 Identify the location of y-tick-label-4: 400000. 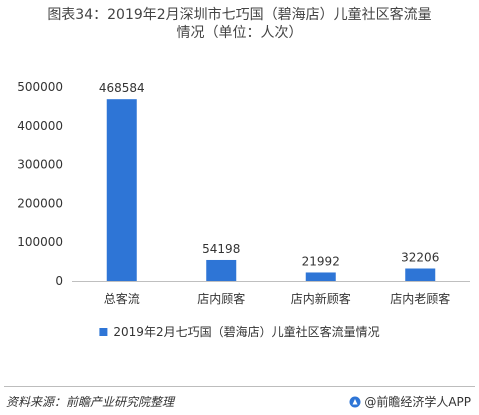
(40, 126).